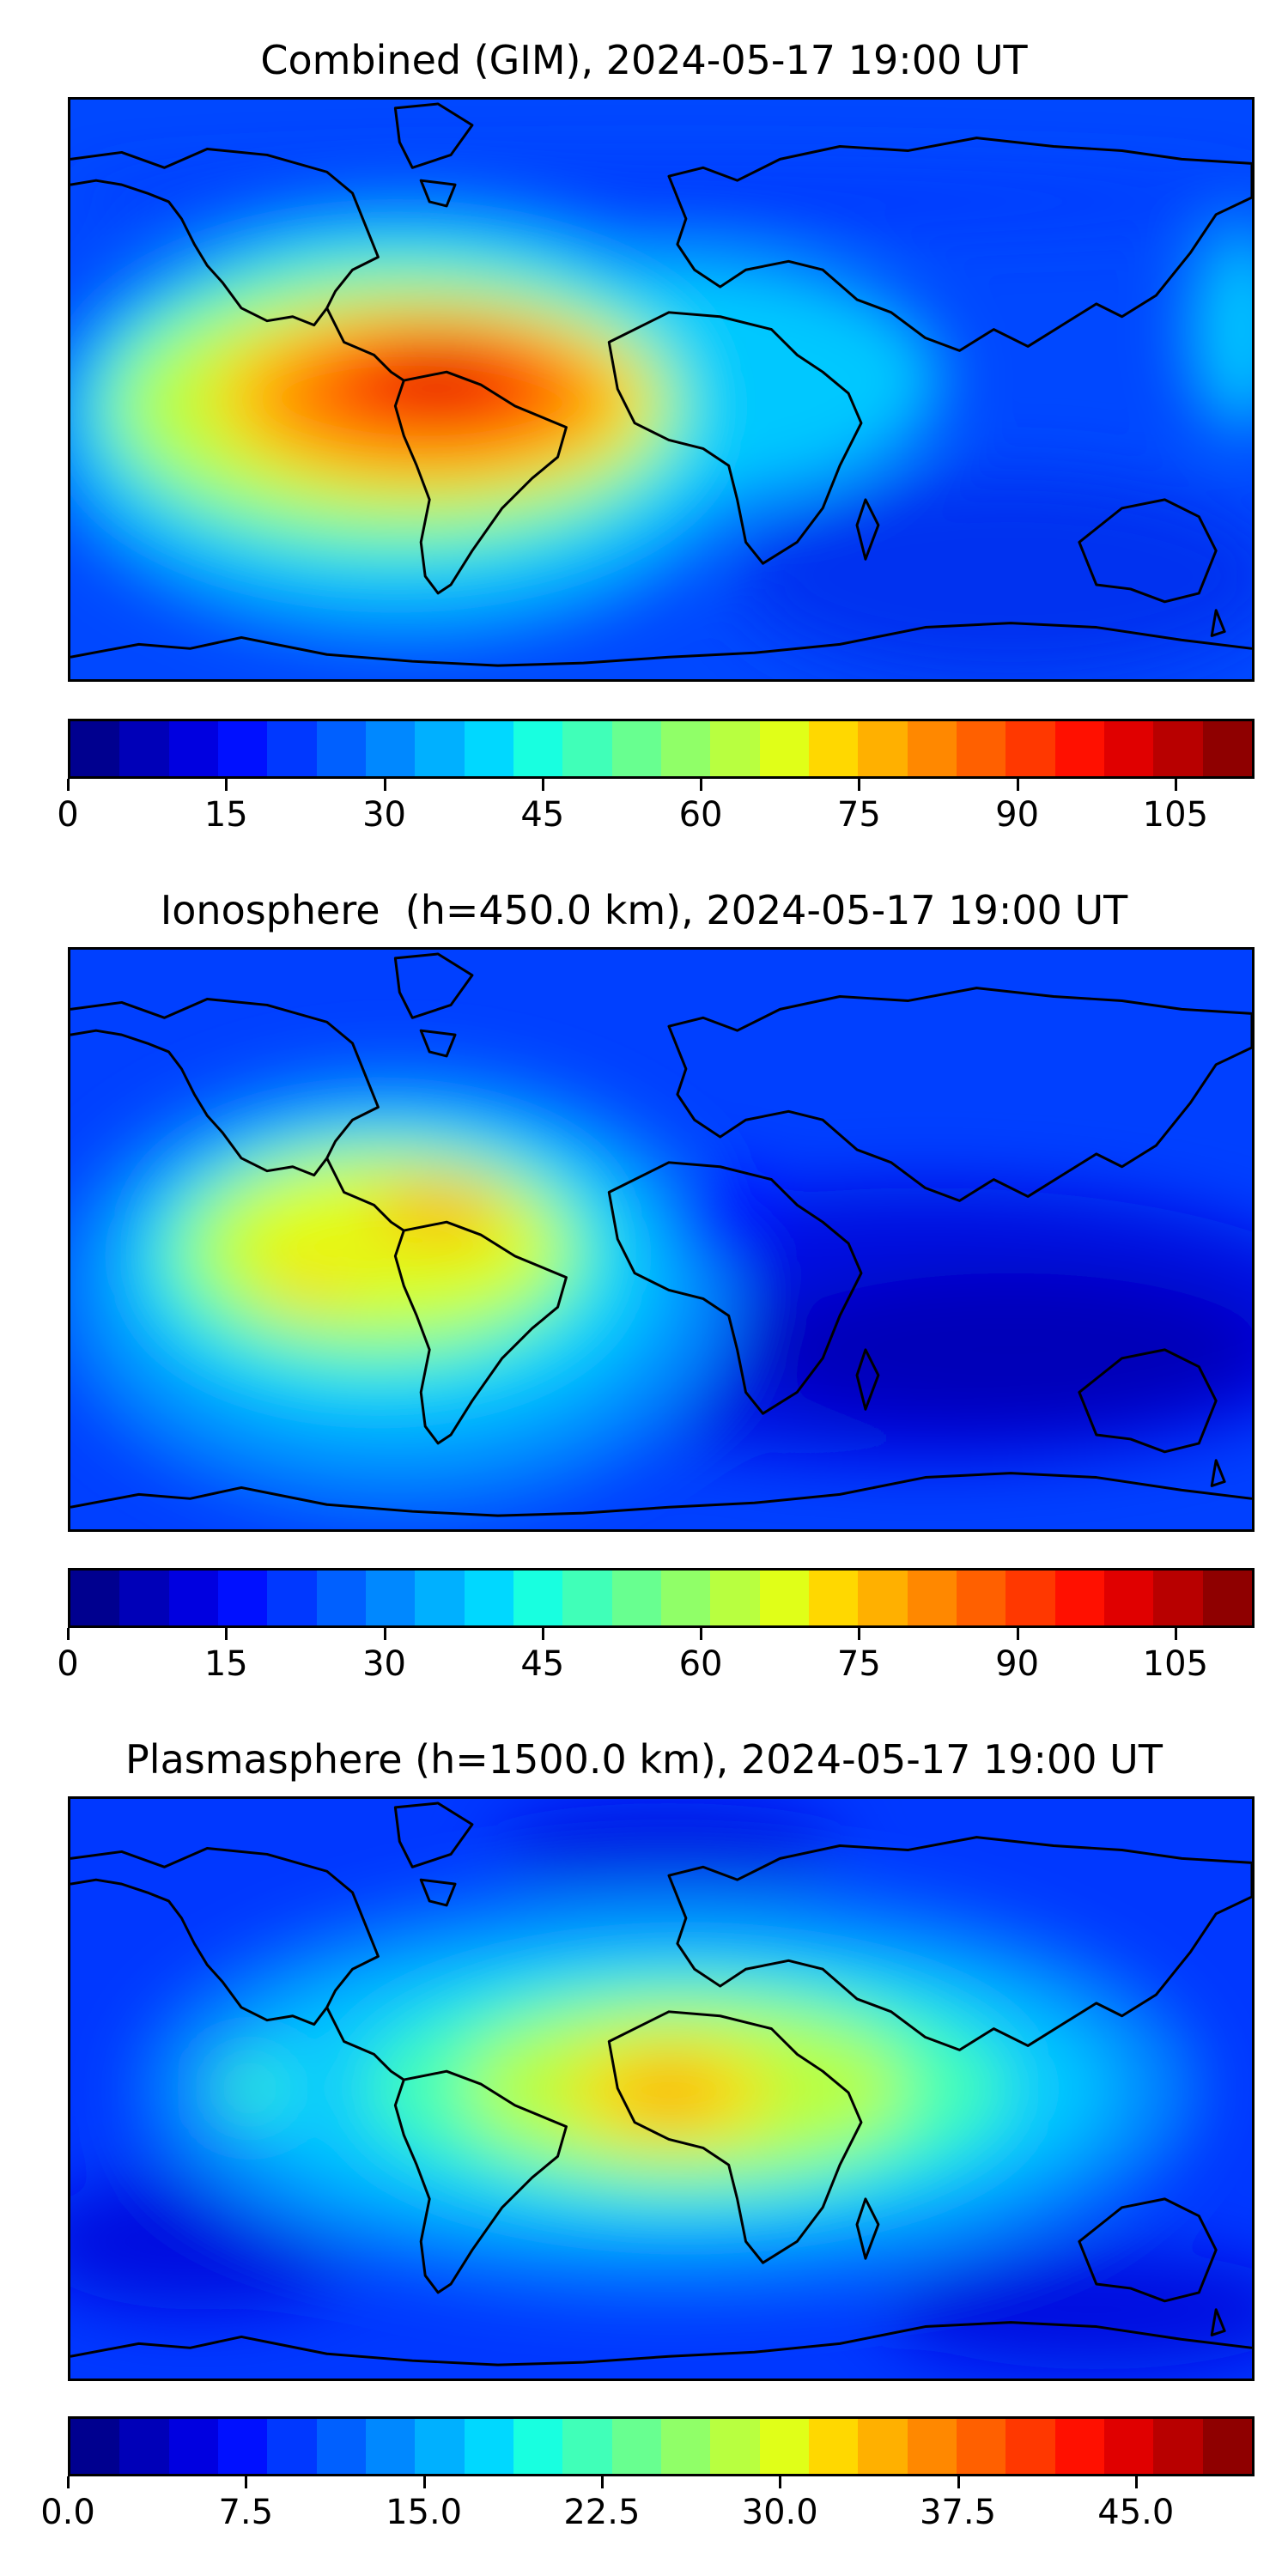 This screenshot has height=2576, width=1288. Describe the element at coordinates (779, 2513) in the screenshot. I see `colorbar-tick-label: 30.0` at that location.